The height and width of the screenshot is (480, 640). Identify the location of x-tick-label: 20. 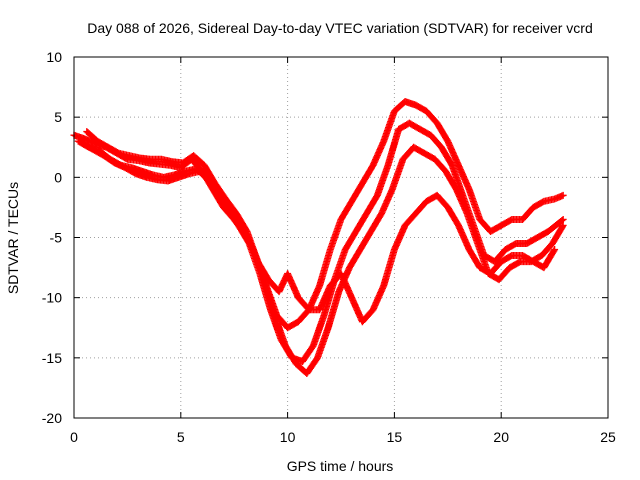
(501, 437).